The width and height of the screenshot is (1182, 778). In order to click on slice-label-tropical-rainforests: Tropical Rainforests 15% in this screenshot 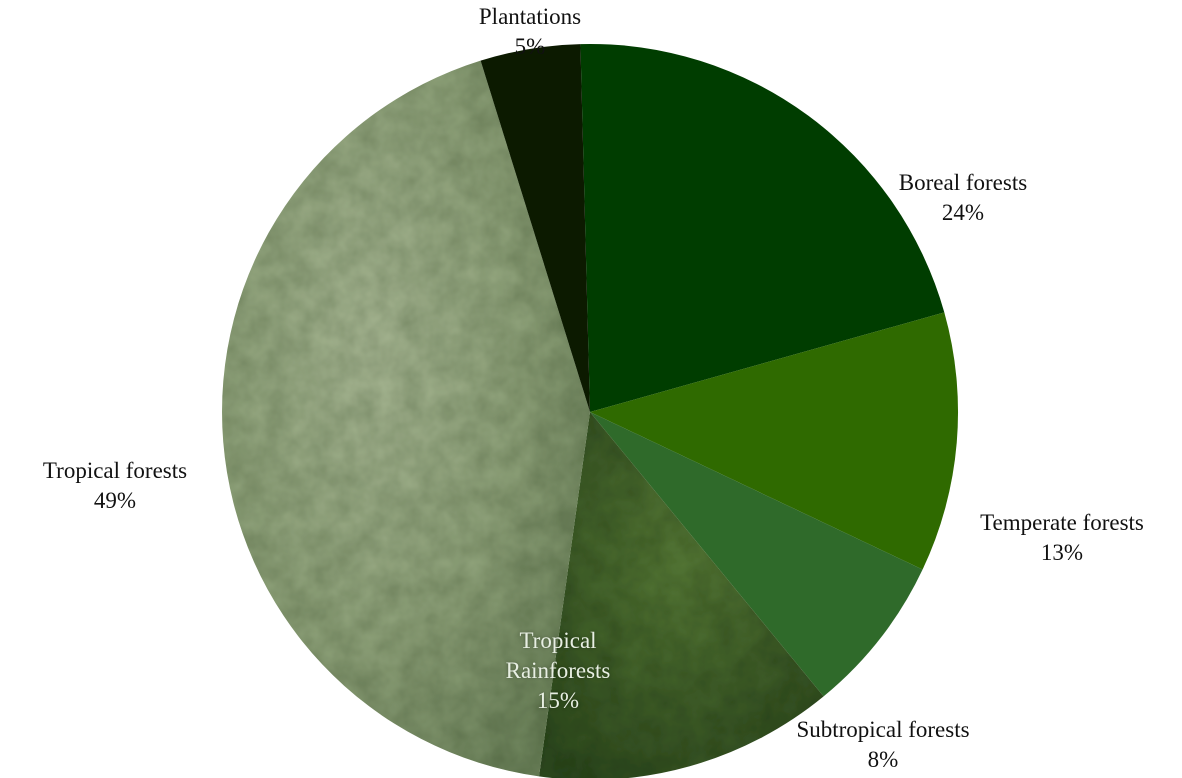, I will do `click(558, 671)`.